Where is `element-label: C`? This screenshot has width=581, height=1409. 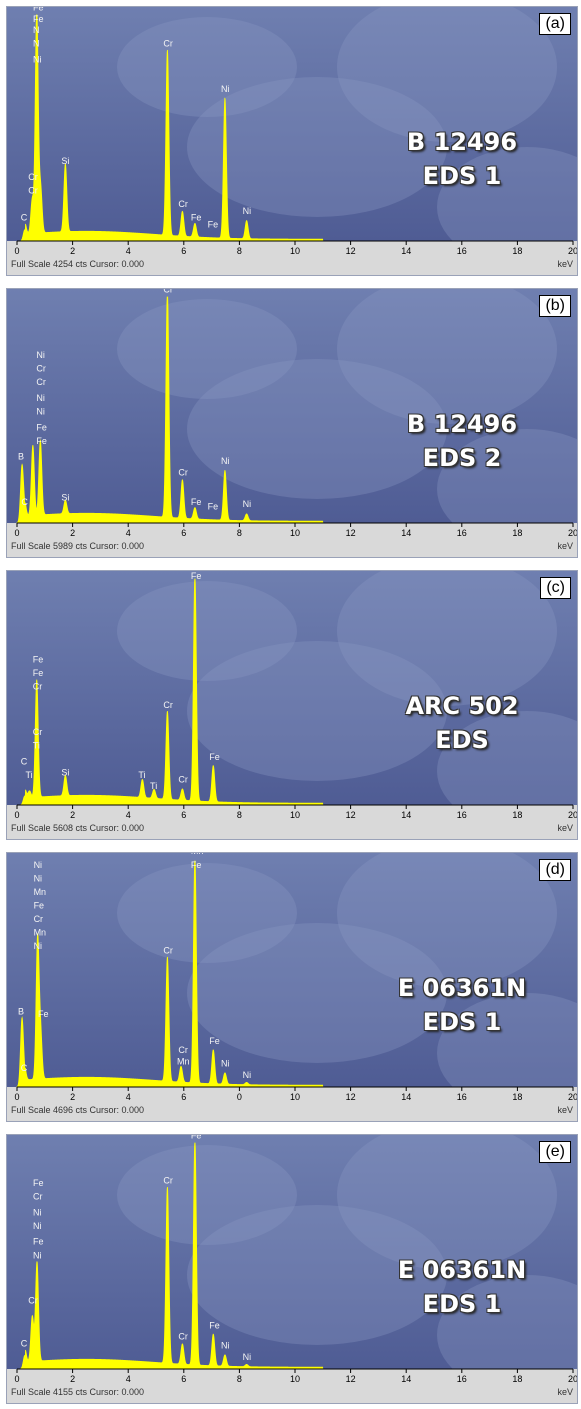
element-label: C is located at coordinates (24, 1343).